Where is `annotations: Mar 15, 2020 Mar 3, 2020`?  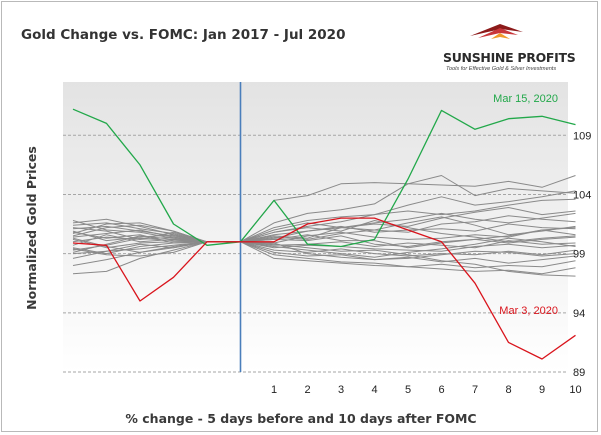
annotations: Mar 15, 2020 Mar 3, 2020 is located at coordinates (525, 205).